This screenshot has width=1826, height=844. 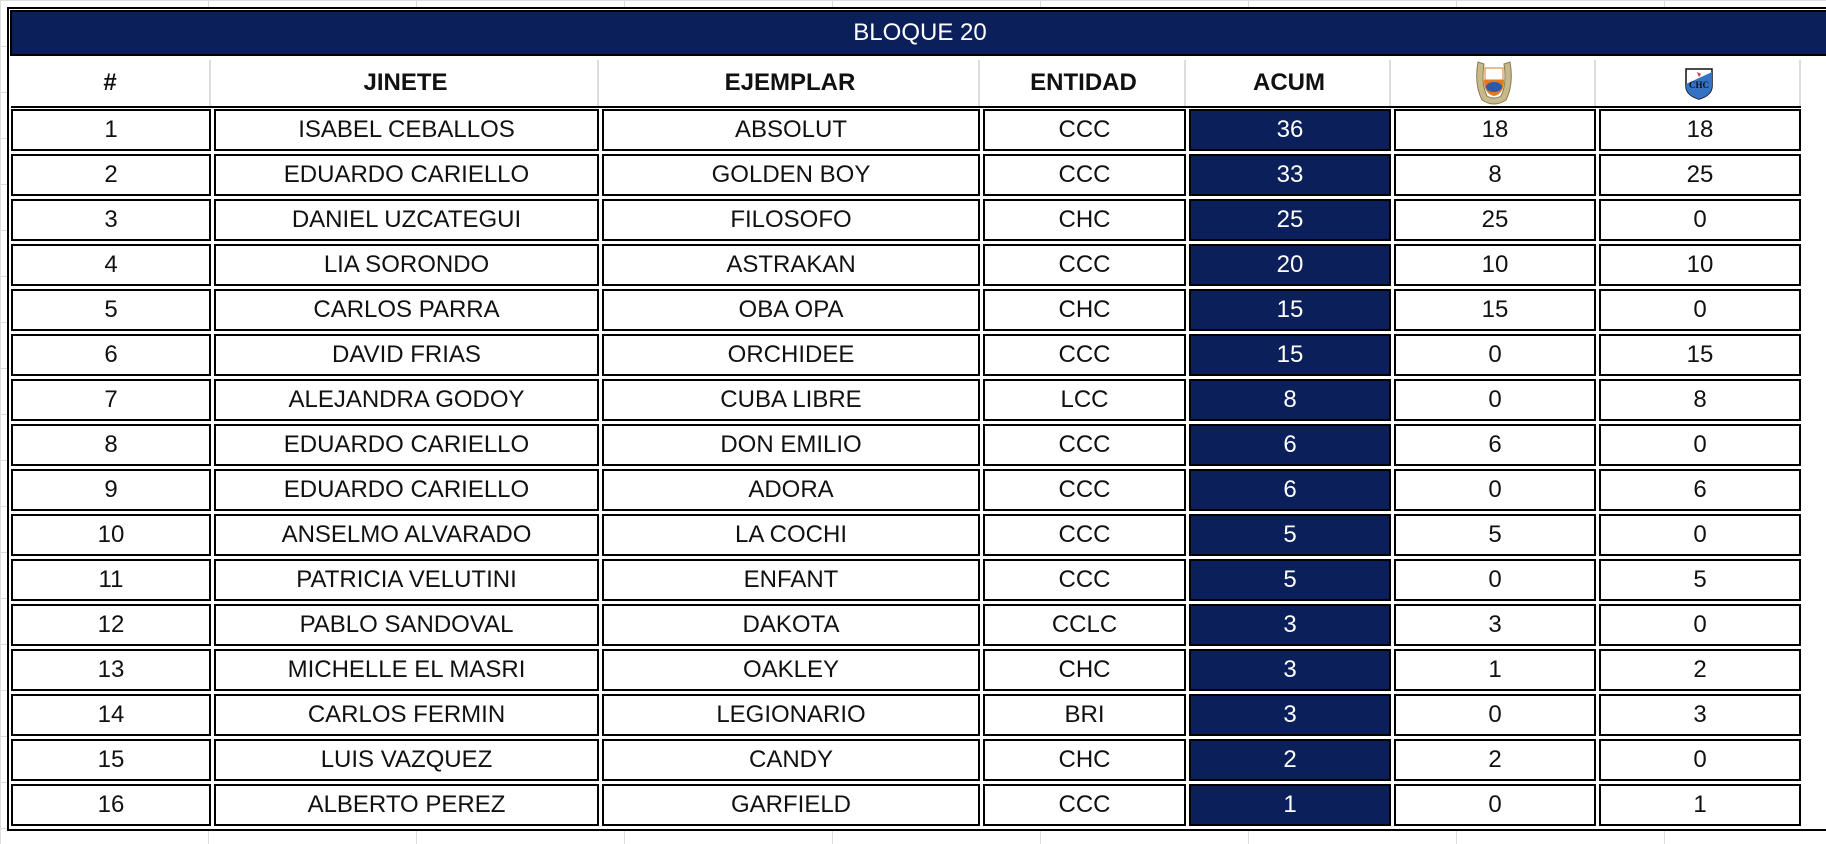 I want to click on rider-cell: DAVID FRIAS, so click(x=406, y=355).